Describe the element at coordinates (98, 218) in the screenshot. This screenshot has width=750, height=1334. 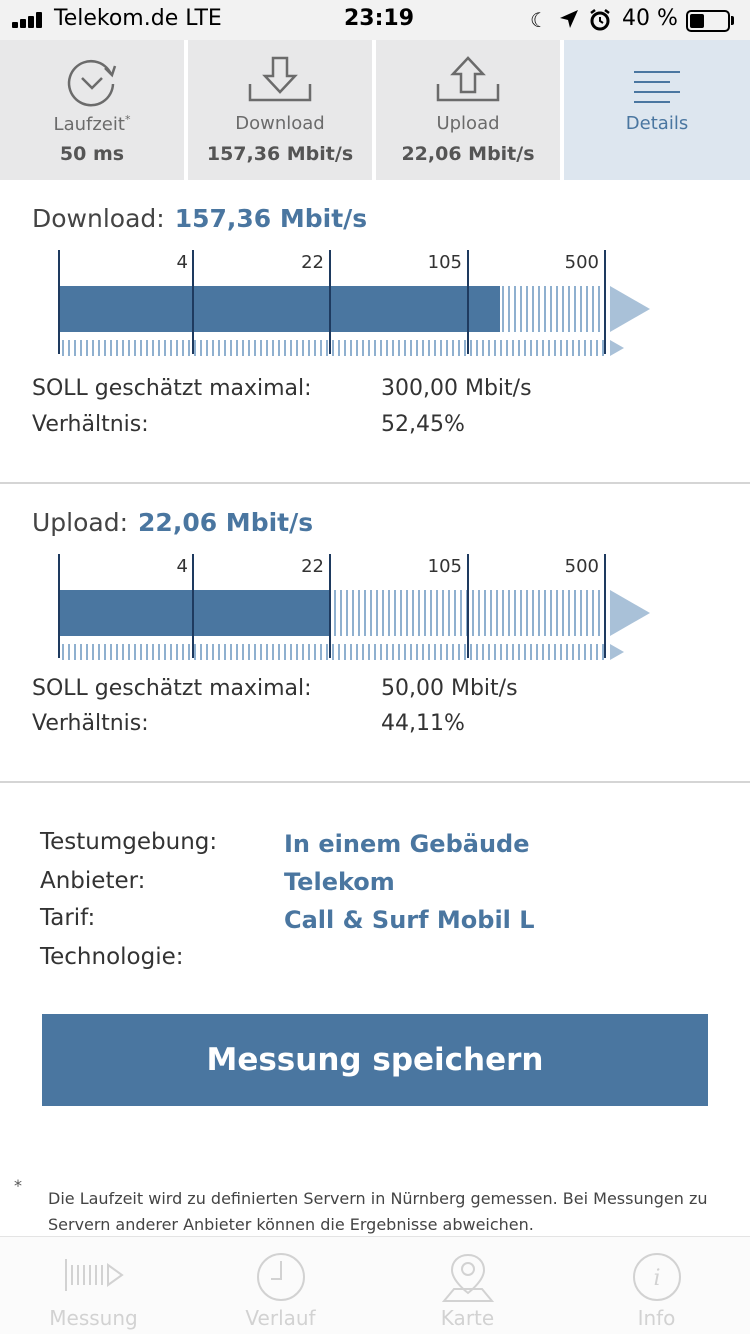
I see `download-title: Download:` at that location.